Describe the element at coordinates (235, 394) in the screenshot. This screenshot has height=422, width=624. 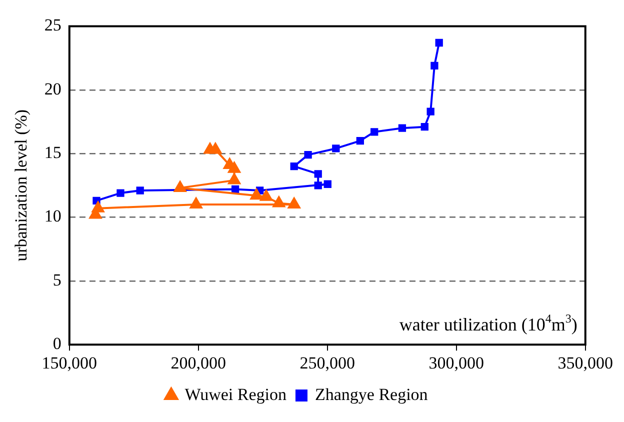
I see `legend-label: Wuwei Region` at that location.